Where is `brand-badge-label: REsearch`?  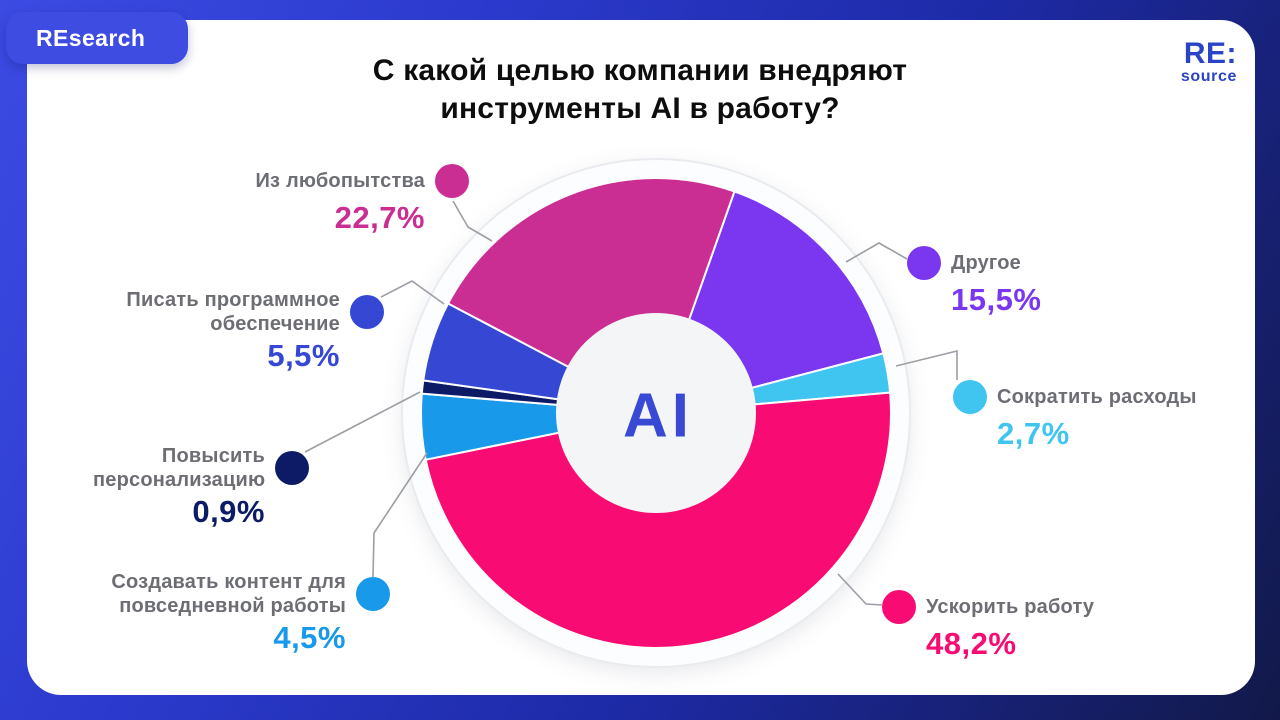
brand-badge-label: REsearch is located at coordinates (91, 37).